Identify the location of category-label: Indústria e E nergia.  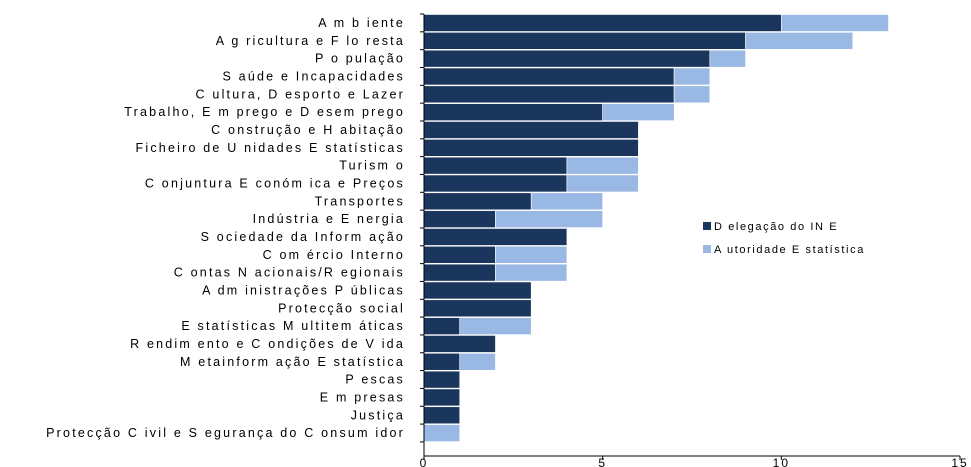
(329, 219).